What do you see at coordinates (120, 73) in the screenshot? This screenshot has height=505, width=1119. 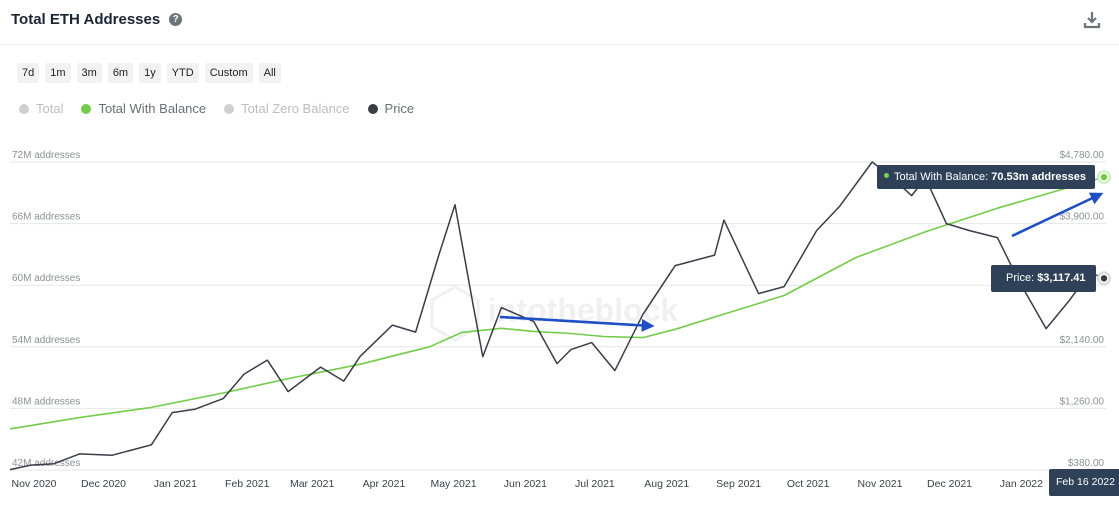 I see `range-6m-button: 6m` at bounding box center [120, 73].